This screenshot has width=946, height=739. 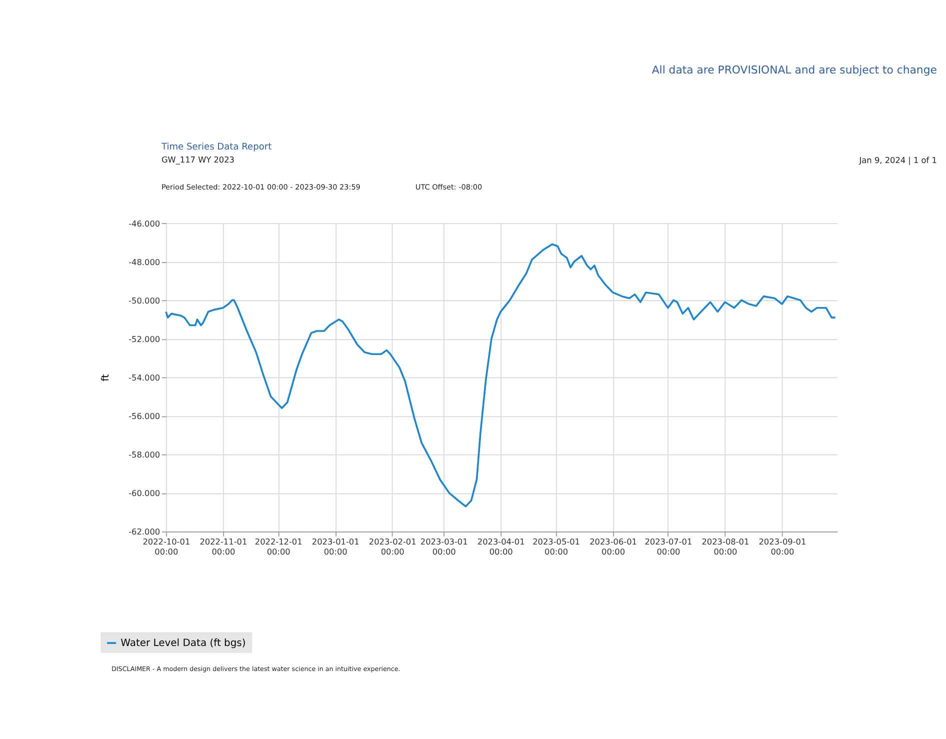 I want to click on x-tick-label: 2023-07-01 00:00, so click(x=668, y=546).